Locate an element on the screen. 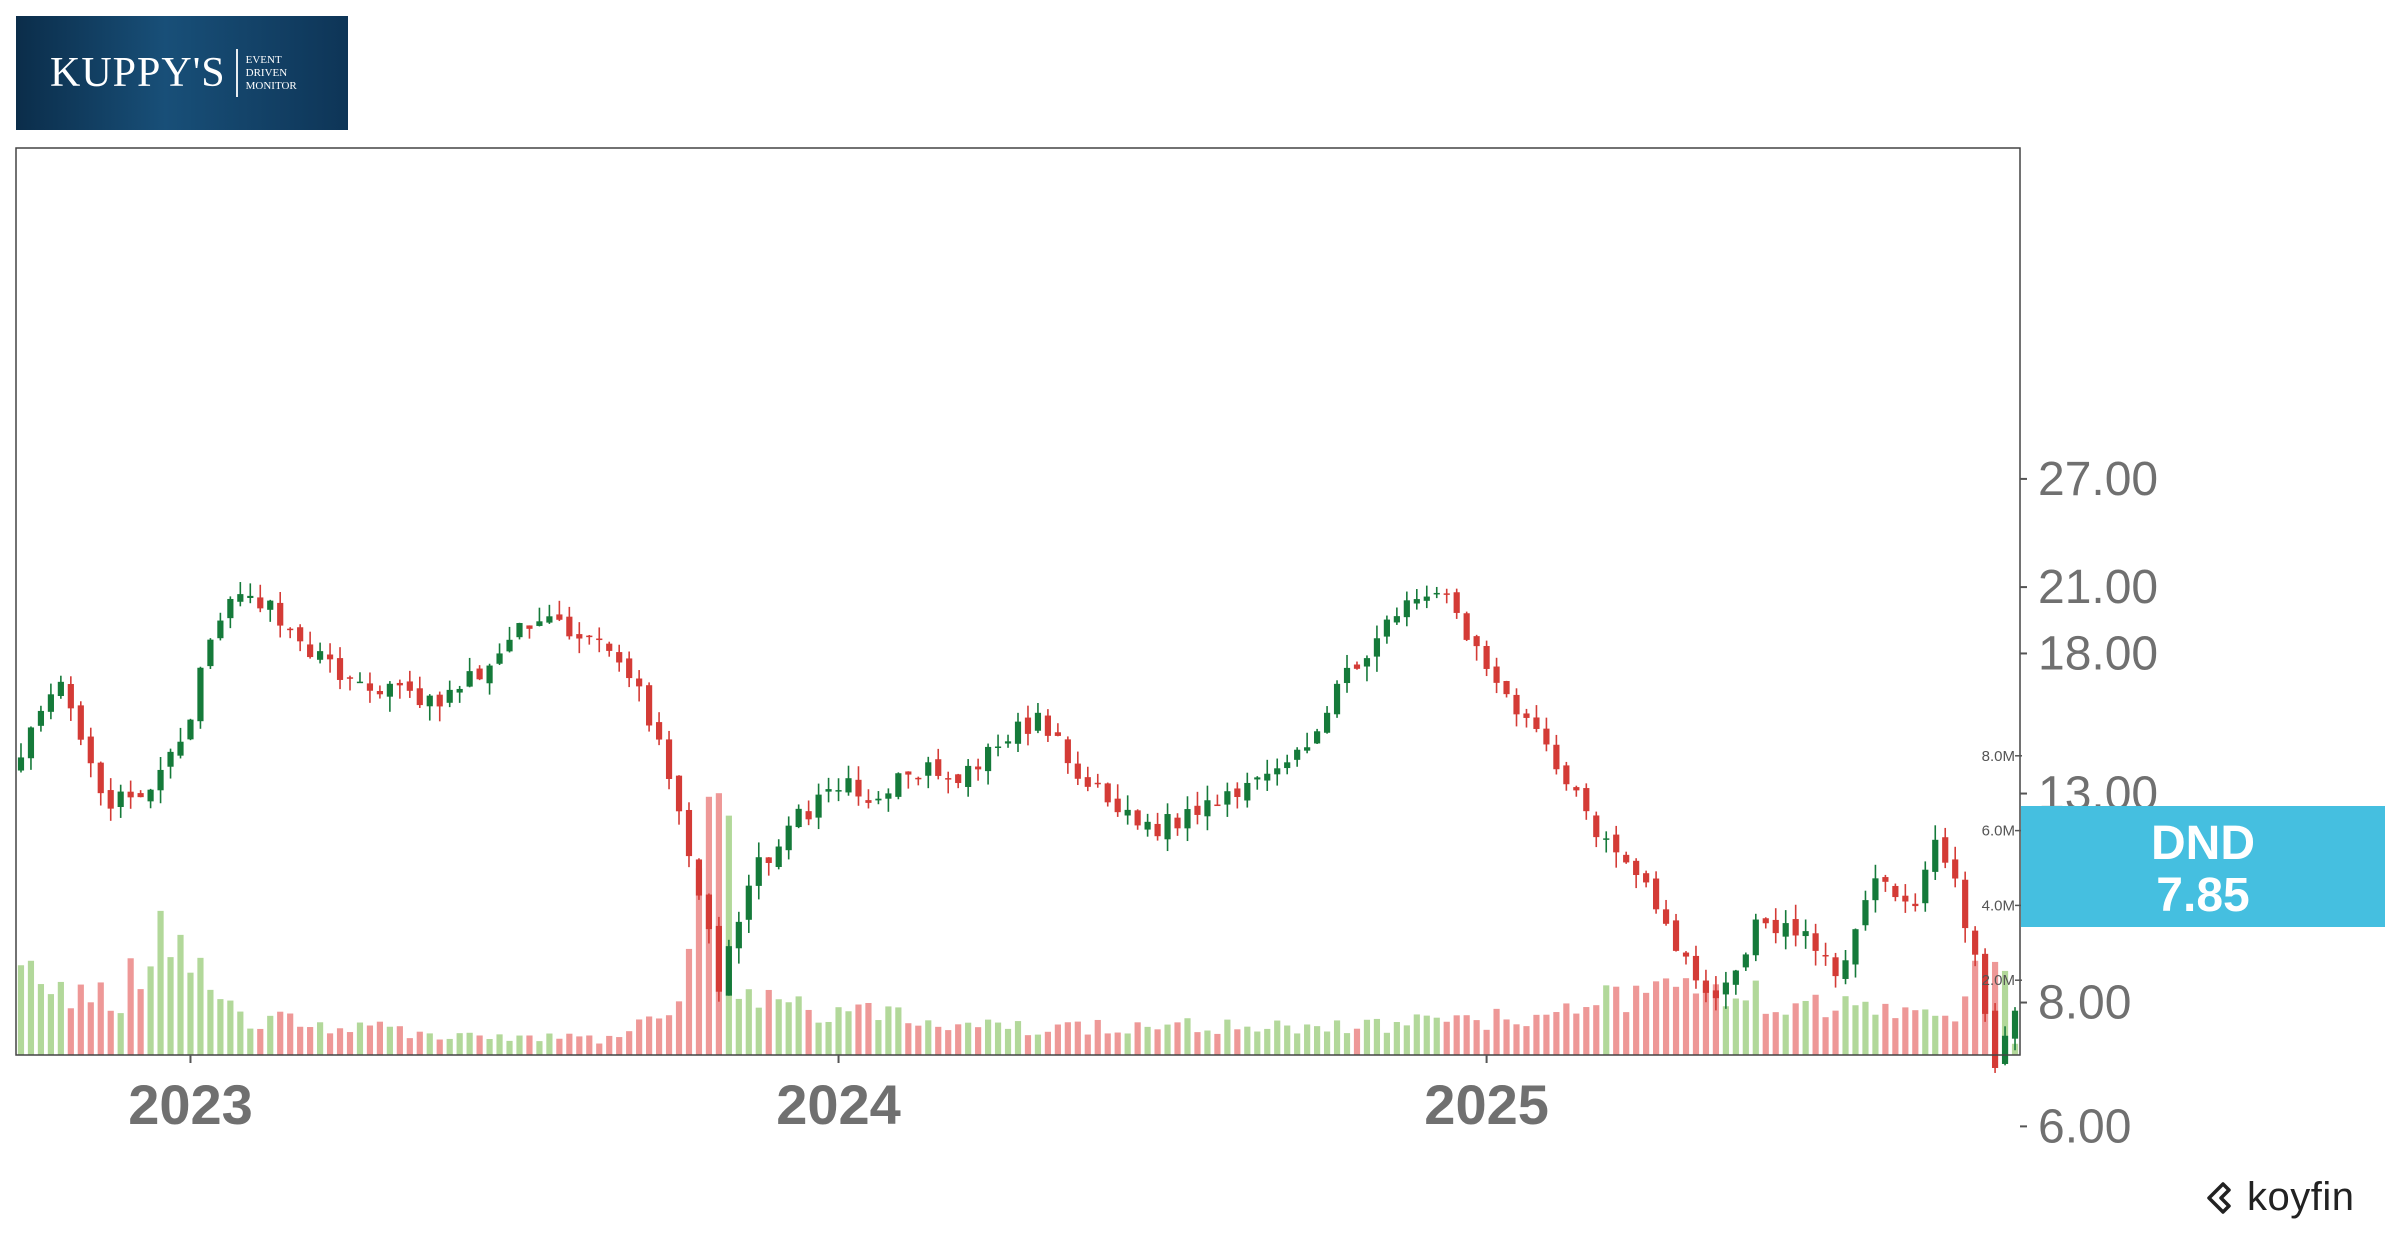 The height and width of the screenshot is (1240, 2400). volume-axis: 8.0M 6.0M 4.0M 2.0M is located at coordinates (2002, 868).